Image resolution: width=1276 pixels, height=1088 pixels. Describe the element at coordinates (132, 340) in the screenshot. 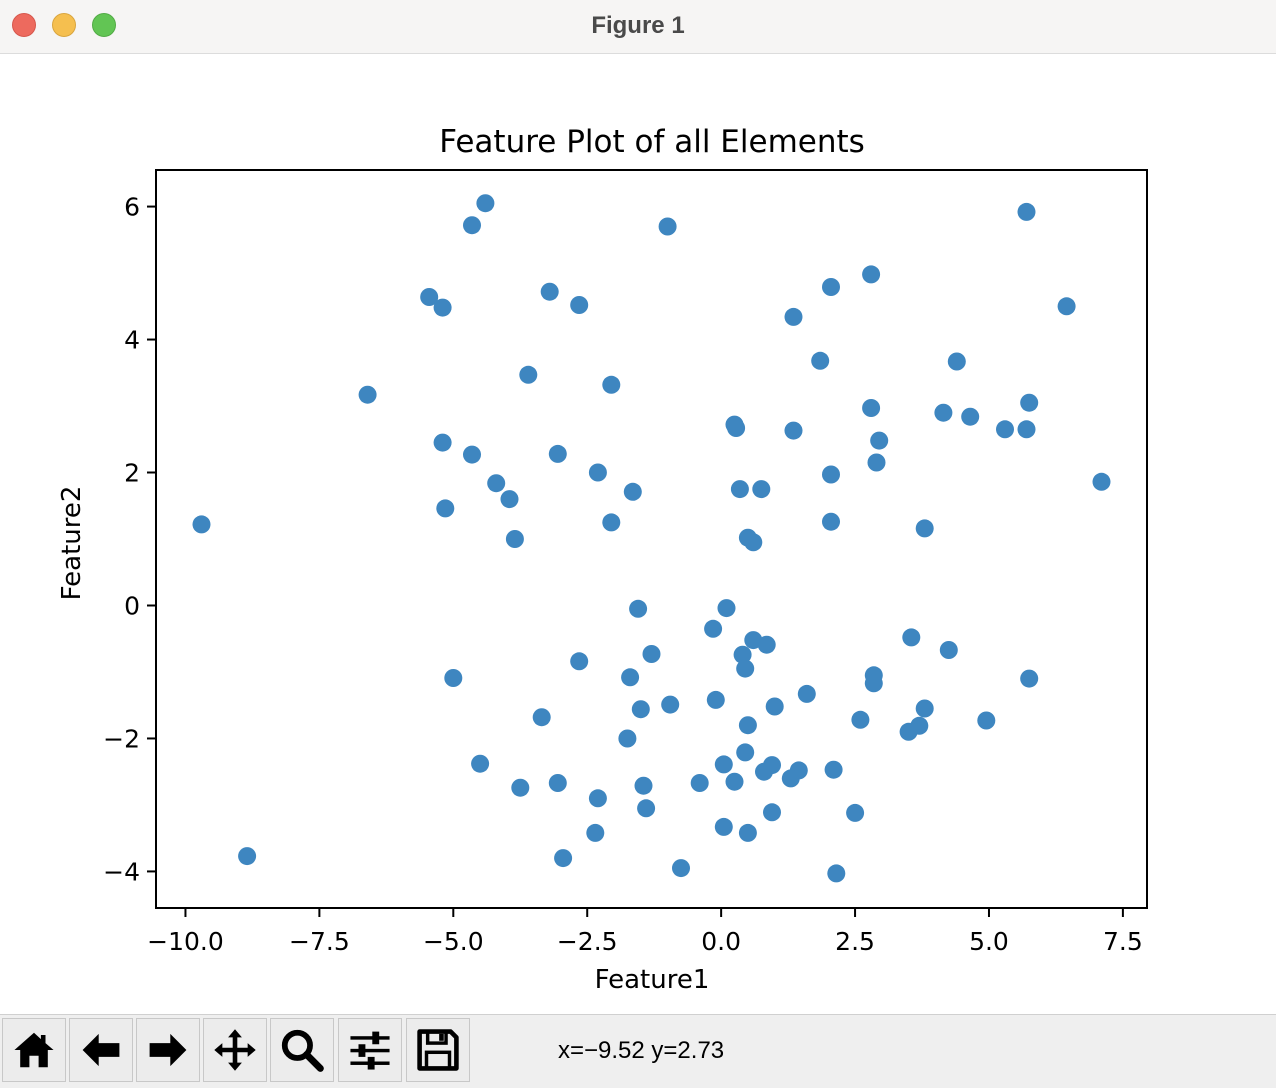

I see `y-tick-label: 4` at that location.